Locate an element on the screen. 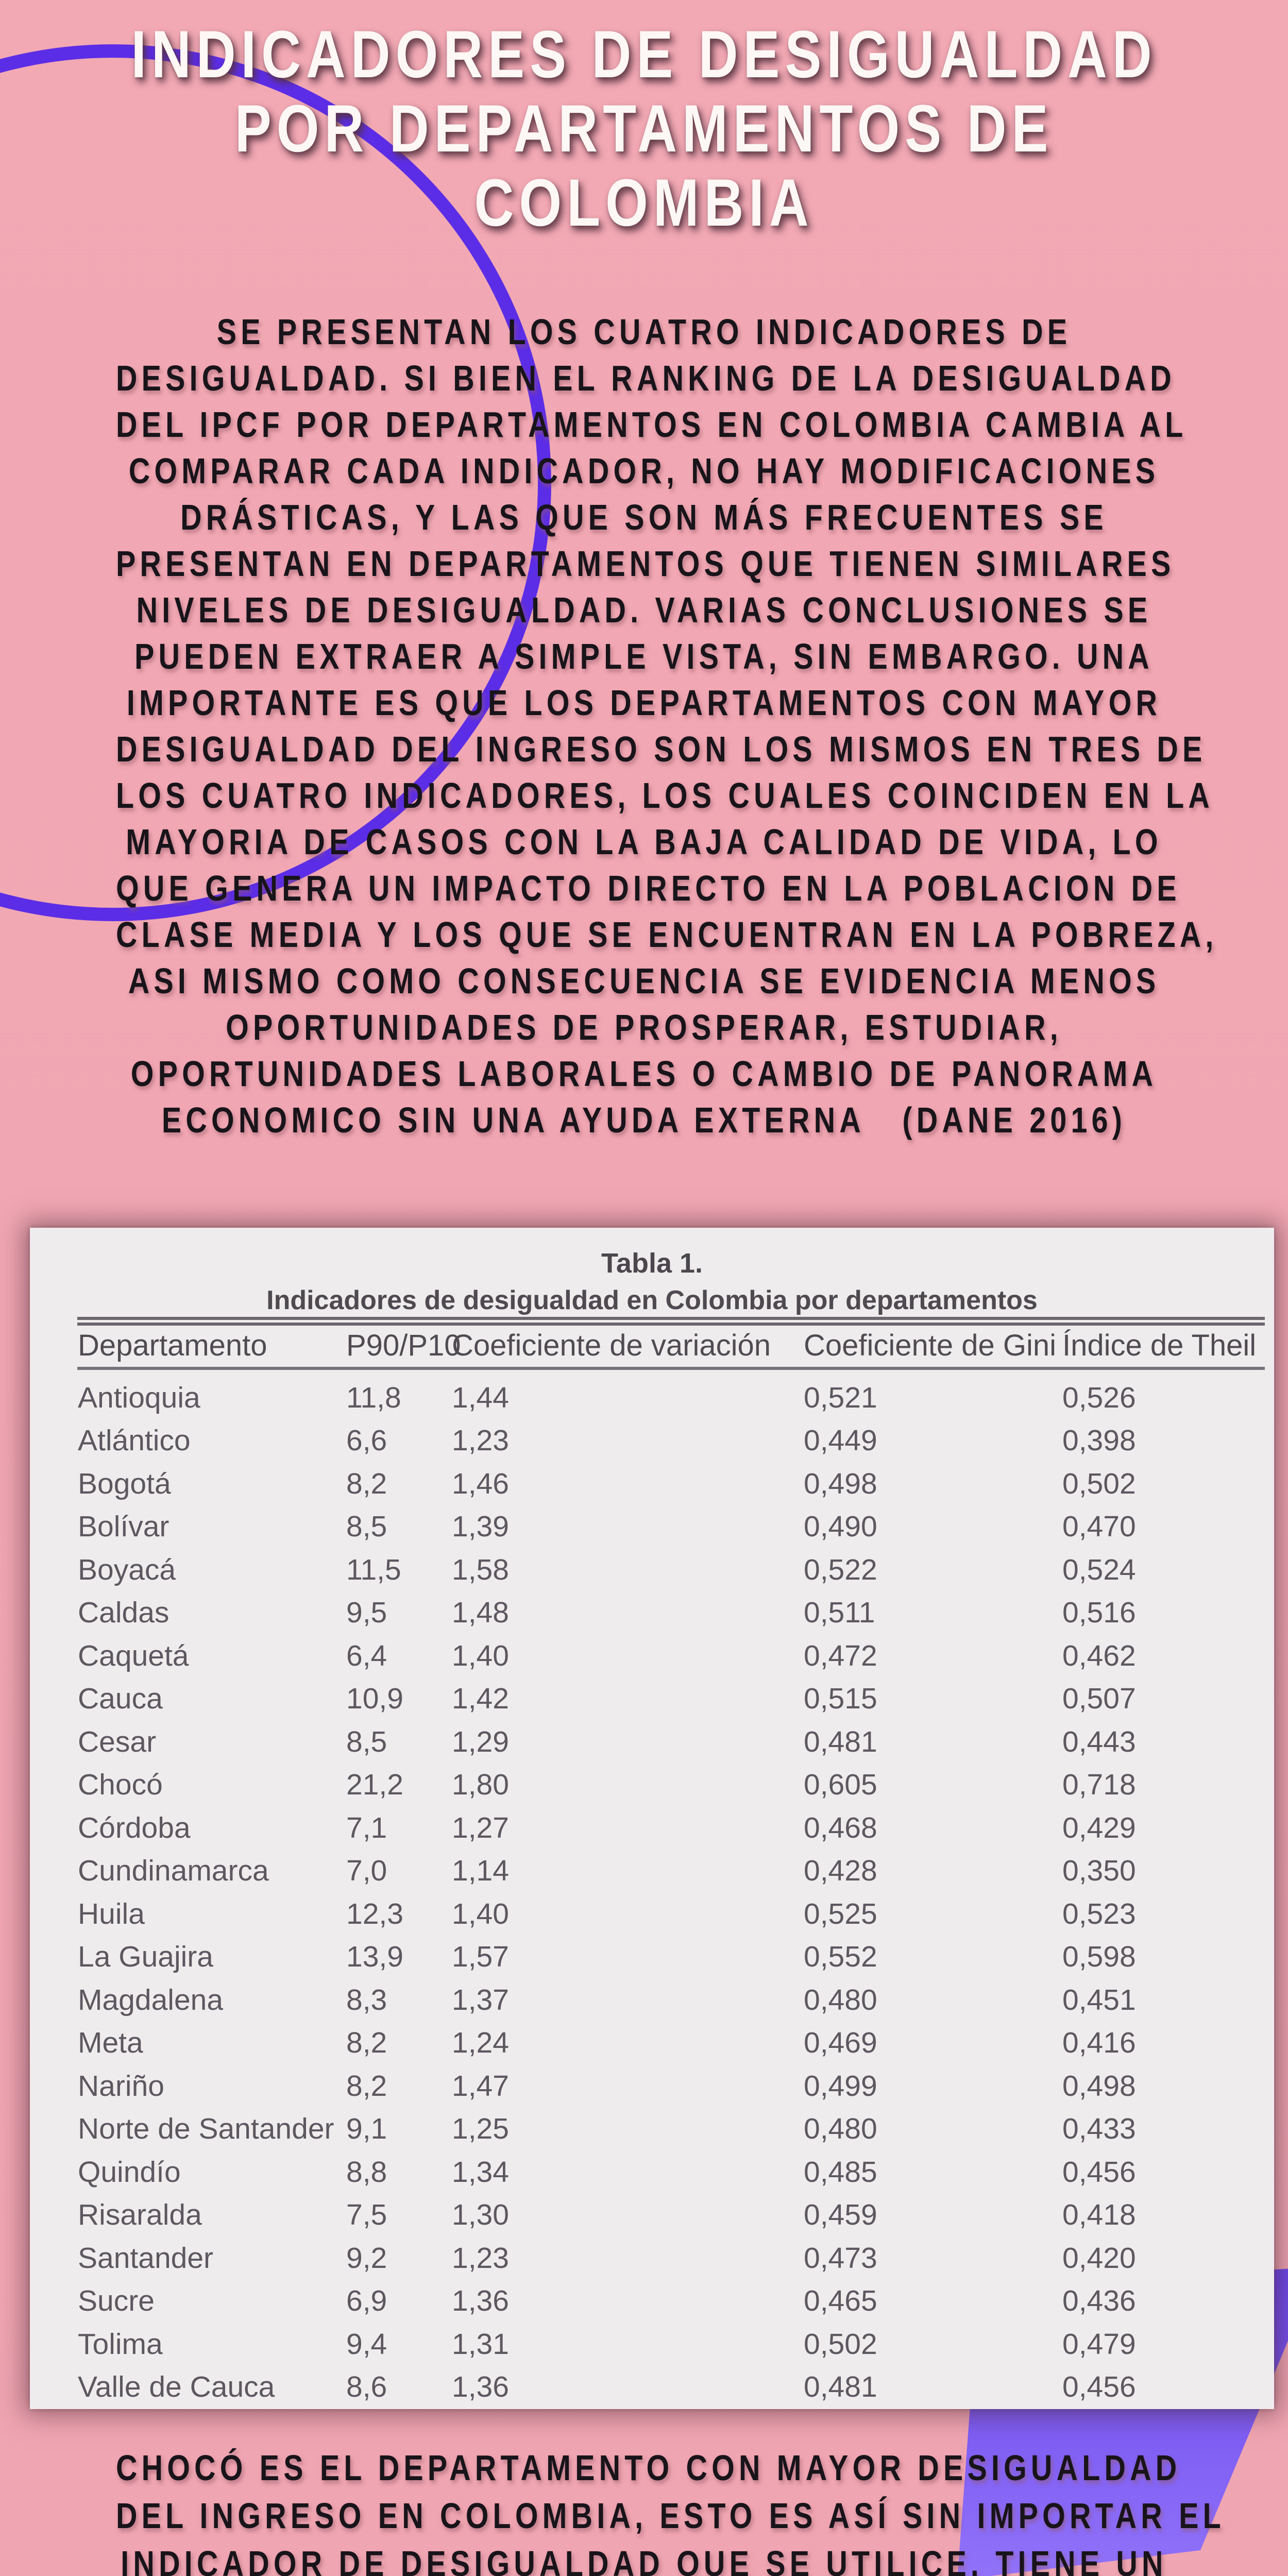 The width and height of the screenshot is (1288, 2576). table-row: Nariño 8,2 1,47 0,499 0,498 is located at coordinates (652, 2086).